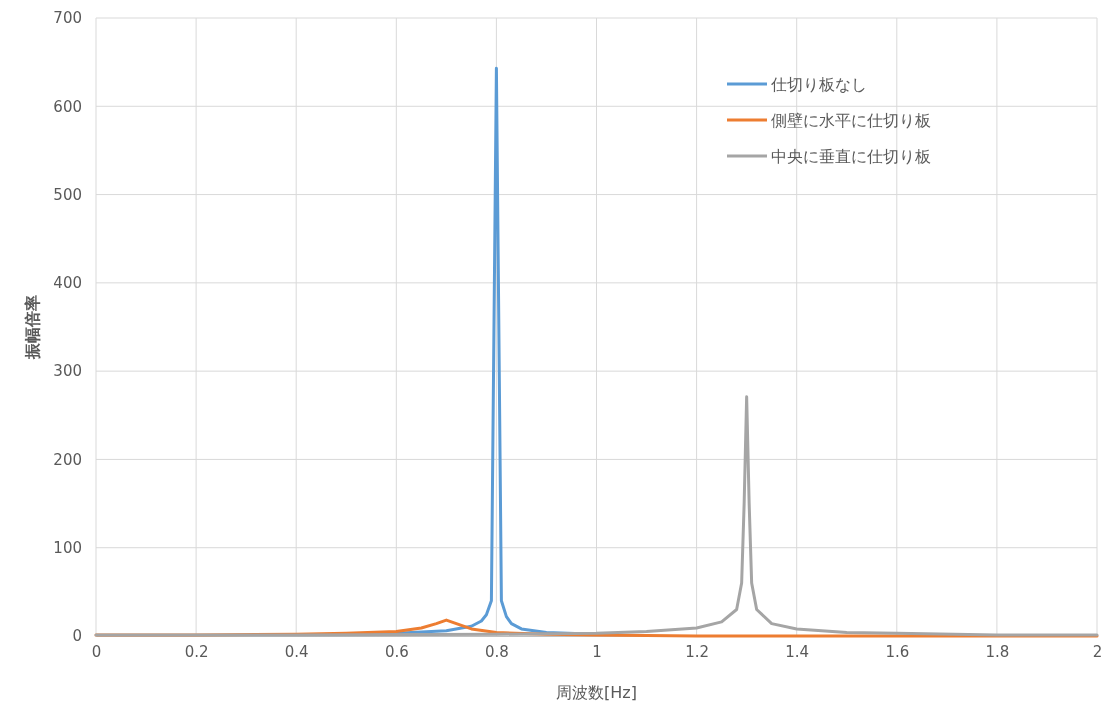 The height and width of the screenshot is (714, 1119). Describe the element at coordinates (897, 651) in the screenshot. I see `x-tick-label: 1.6` at that location.